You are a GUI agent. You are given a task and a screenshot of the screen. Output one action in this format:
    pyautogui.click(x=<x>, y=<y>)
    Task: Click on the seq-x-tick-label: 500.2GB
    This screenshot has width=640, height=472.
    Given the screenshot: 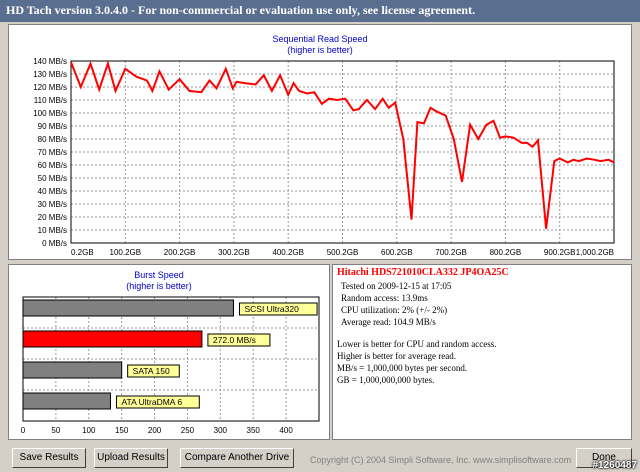 What is the action you would take?
    pyautogui.click(x=343, y=252)
    